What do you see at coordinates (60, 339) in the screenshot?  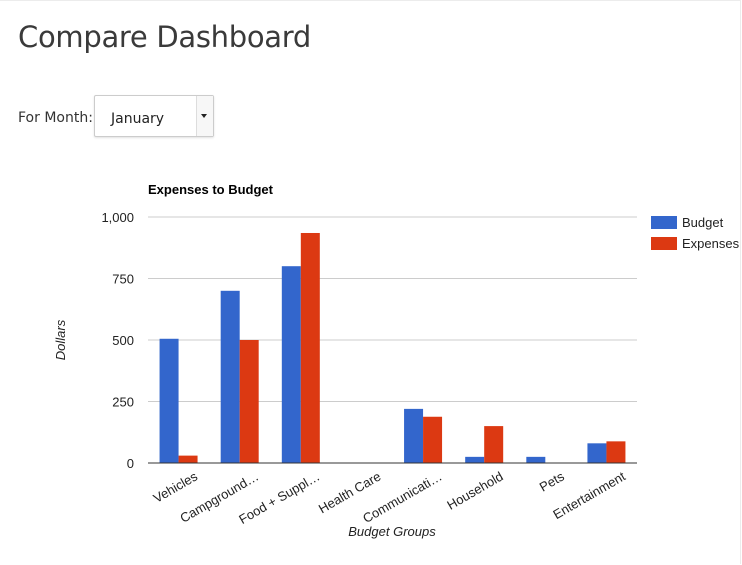 I see `y-axis-title: Dollars` at bounding box center [60, 339].